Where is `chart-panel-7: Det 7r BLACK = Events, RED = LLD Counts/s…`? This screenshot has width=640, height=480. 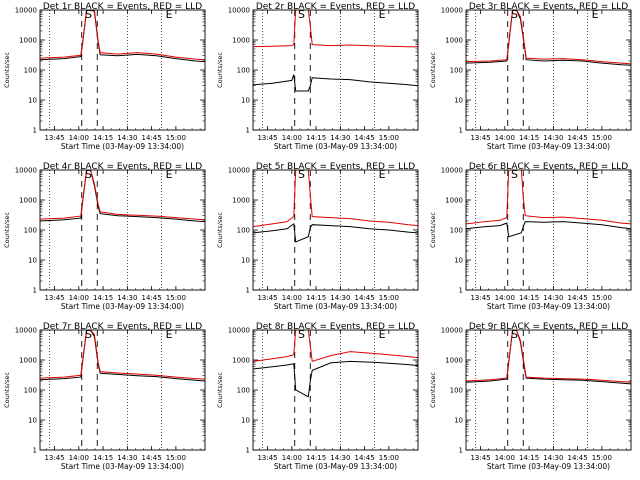 chart-panel-7: Det 7r BLACK = Events, RED = LLD Counts/s… is located at coordinates (104, 396).